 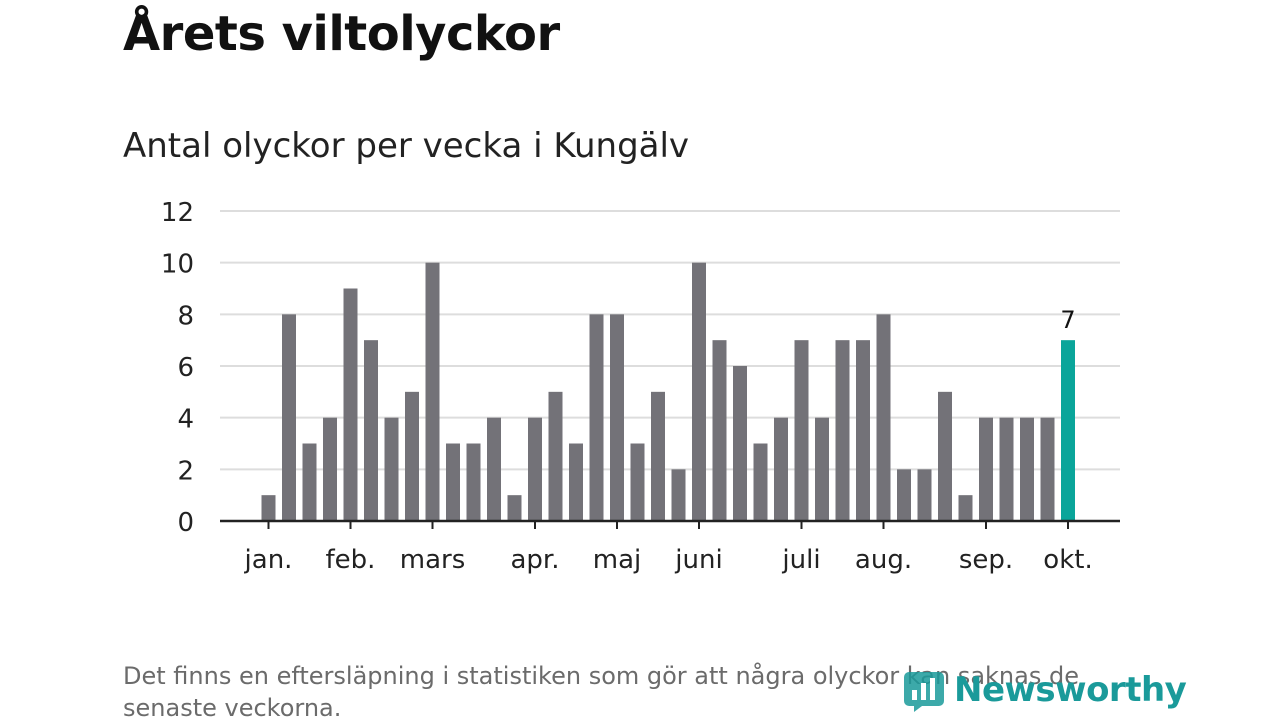 I want to click on x-tick-label: aug., so click(x=883, y=560).